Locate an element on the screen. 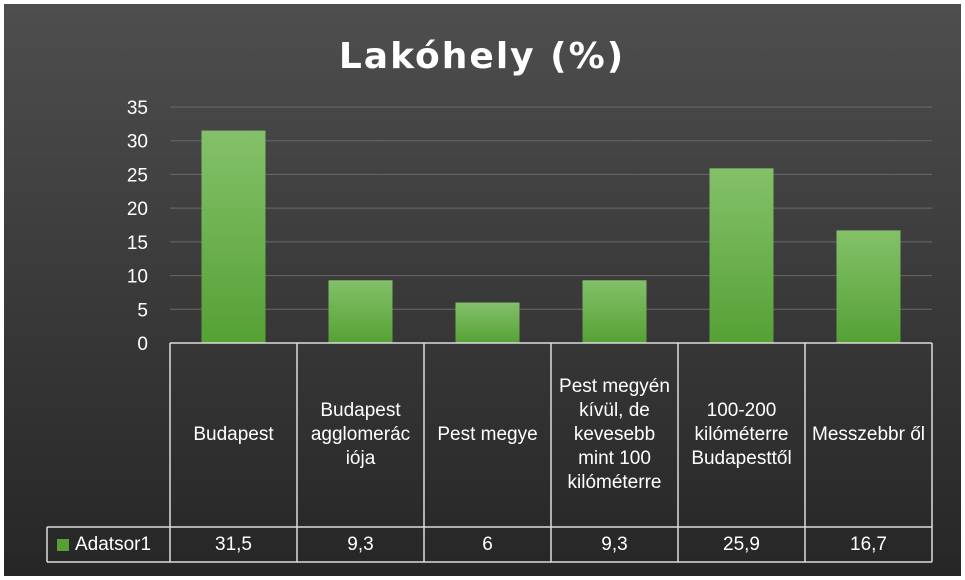  y-tick-label: 10 is located at coordinates (137, 277).